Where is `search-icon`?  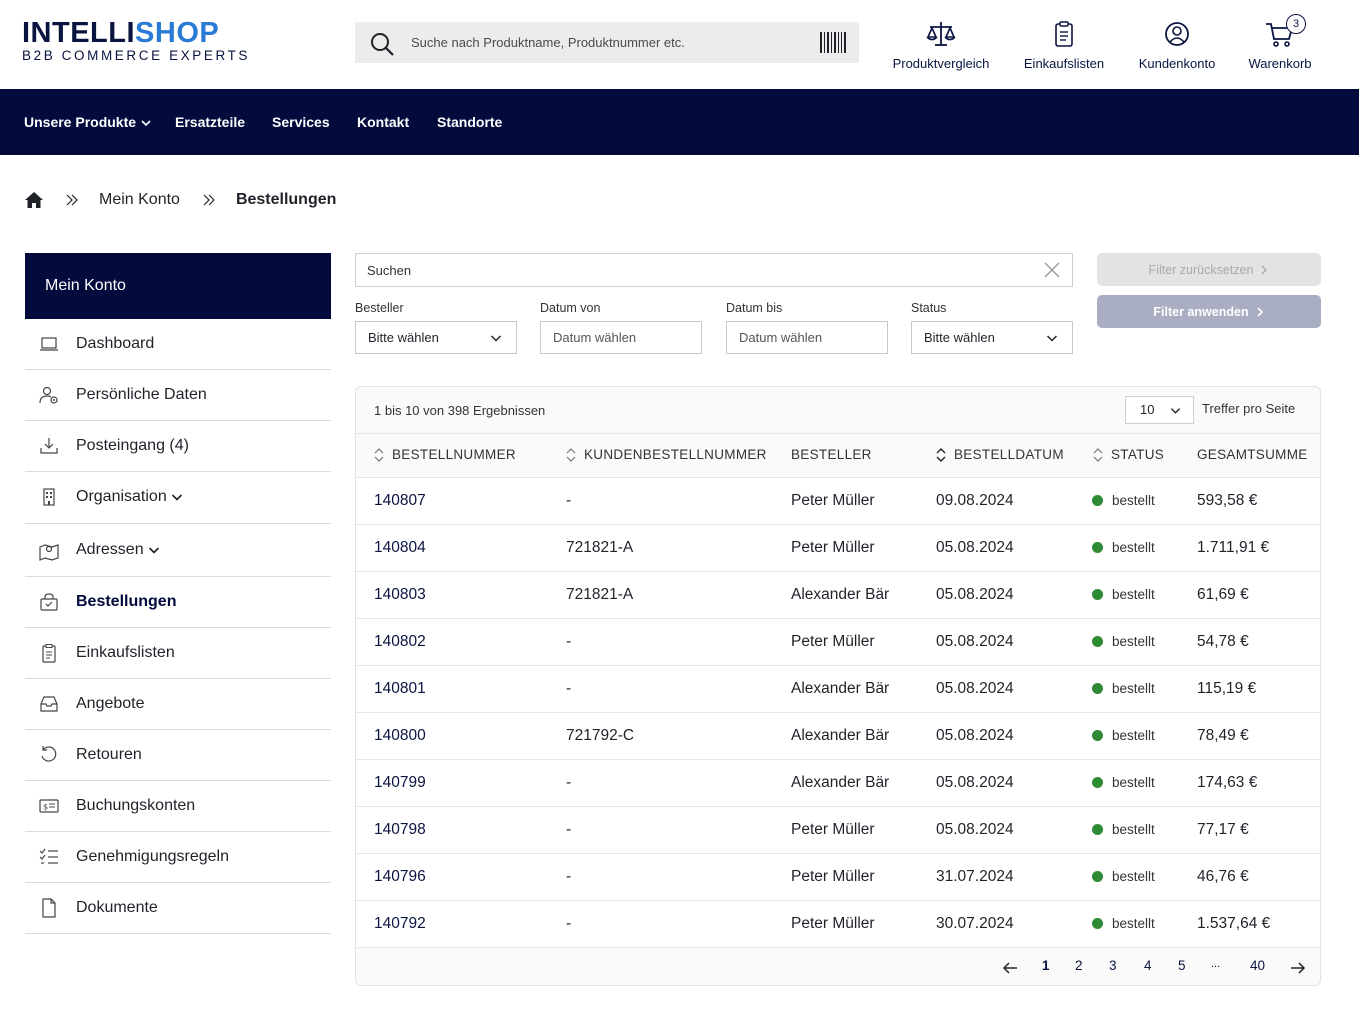 search-icon is located at coordinates (382, 44).